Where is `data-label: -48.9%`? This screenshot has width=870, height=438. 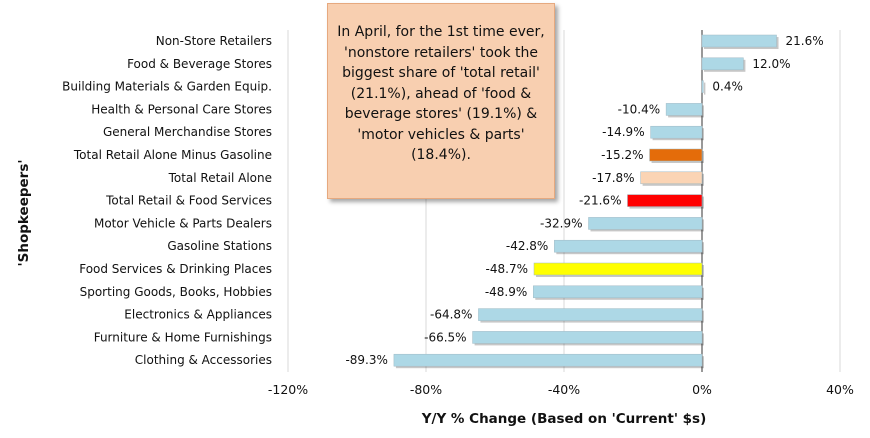 data-label: -48.9% is located at coordinates (506, 292).